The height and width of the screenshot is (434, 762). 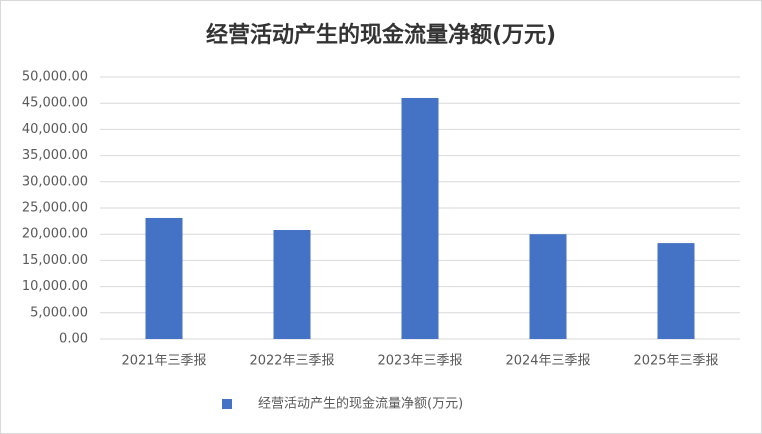 What do you see at coordinates (73, 339) in the screenshot?
I see `y-tick-label: 0.00` at bounding box center [73, 339].